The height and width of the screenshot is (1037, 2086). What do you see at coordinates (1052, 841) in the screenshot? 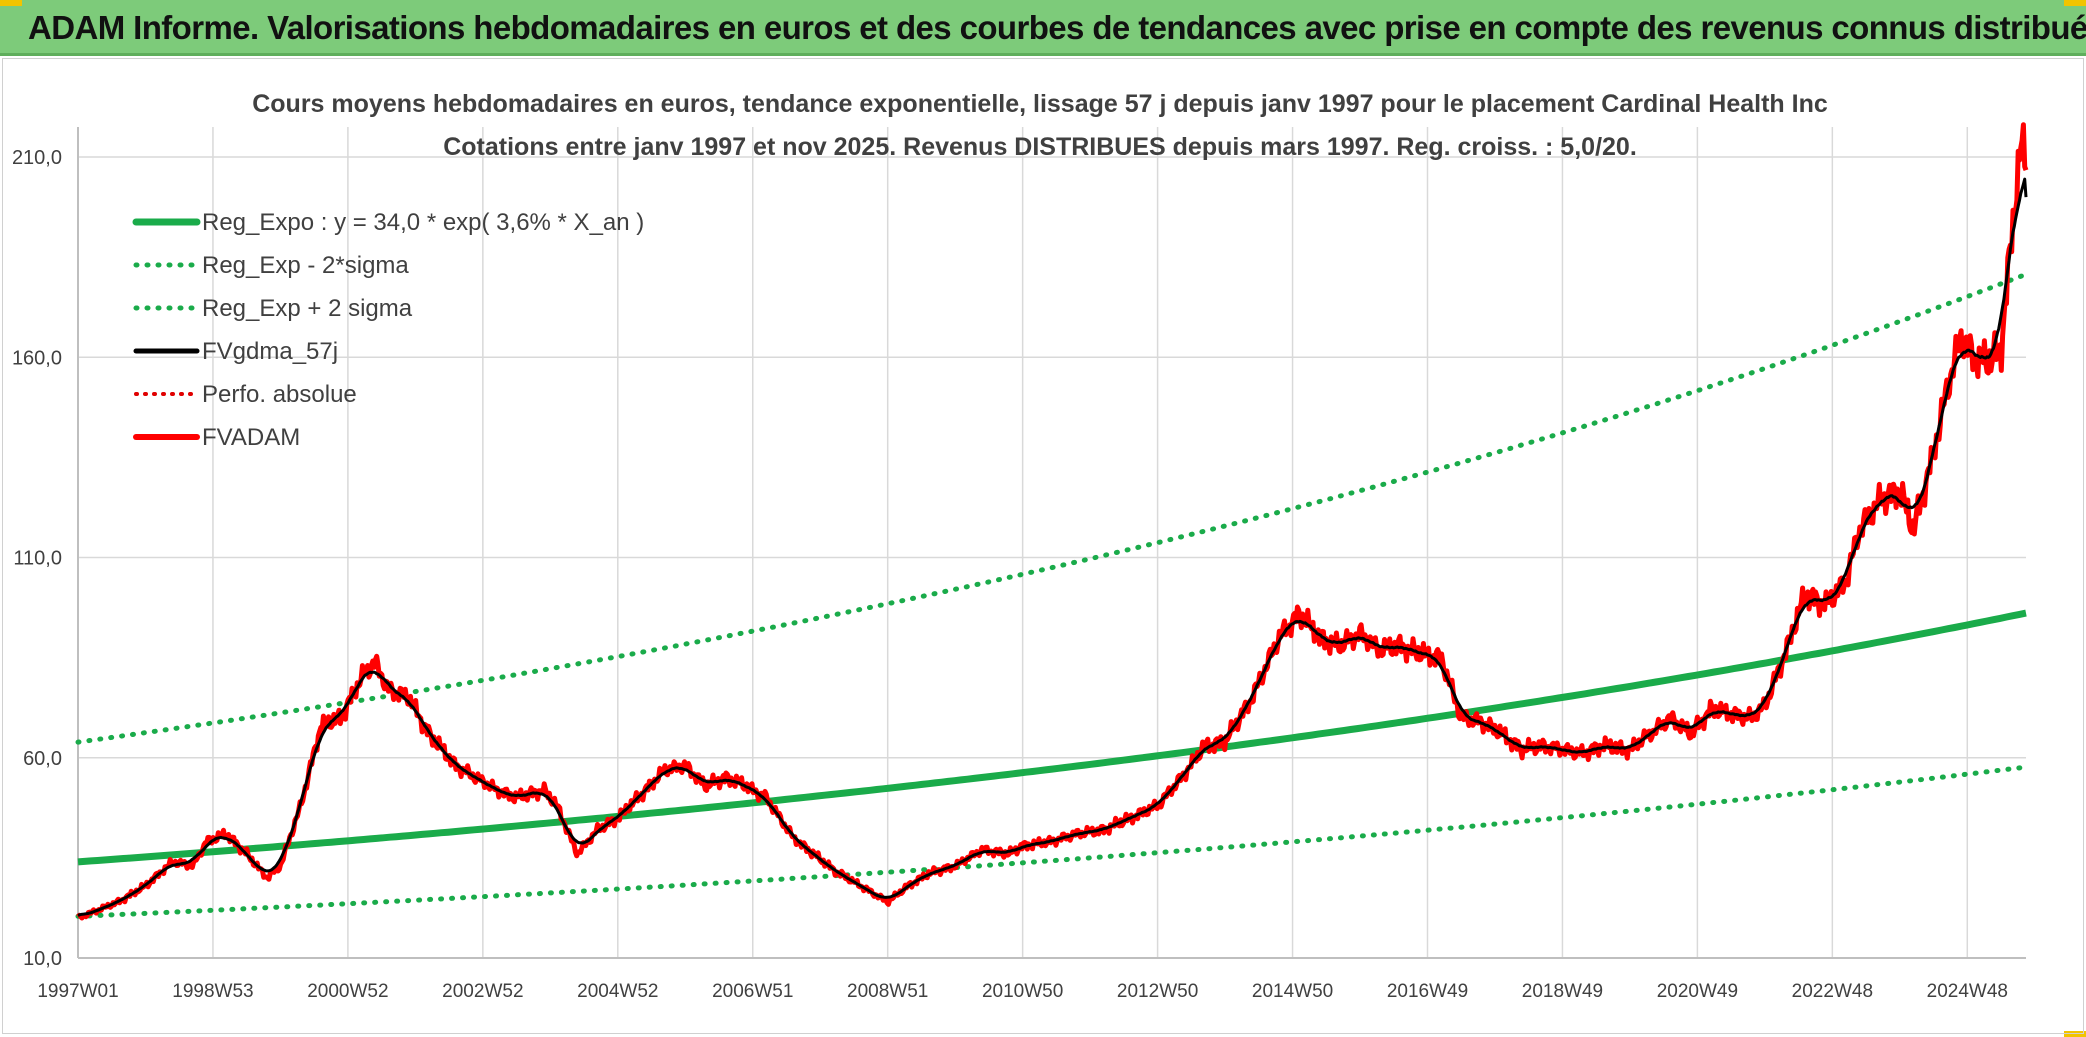
I see `series-reg-minus-2sigma` at bounding box center [1052, 841].